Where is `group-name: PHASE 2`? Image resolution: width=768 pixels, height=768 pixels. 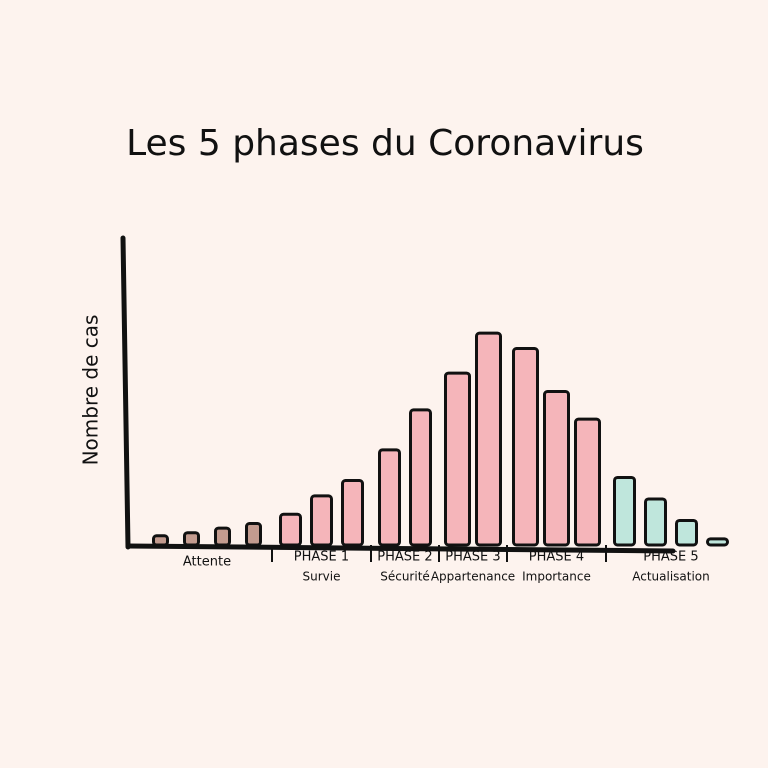
group-name: PHASE 2 is located at coordinates (404, 557).